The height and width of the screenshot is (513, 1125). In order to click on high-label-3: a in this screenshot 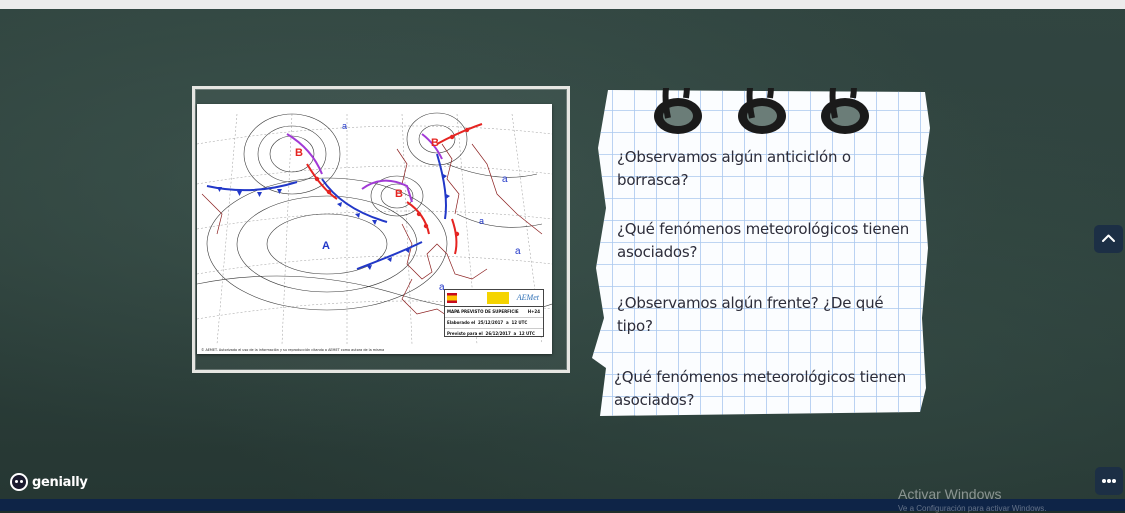, I will do `click(518, 251)`.